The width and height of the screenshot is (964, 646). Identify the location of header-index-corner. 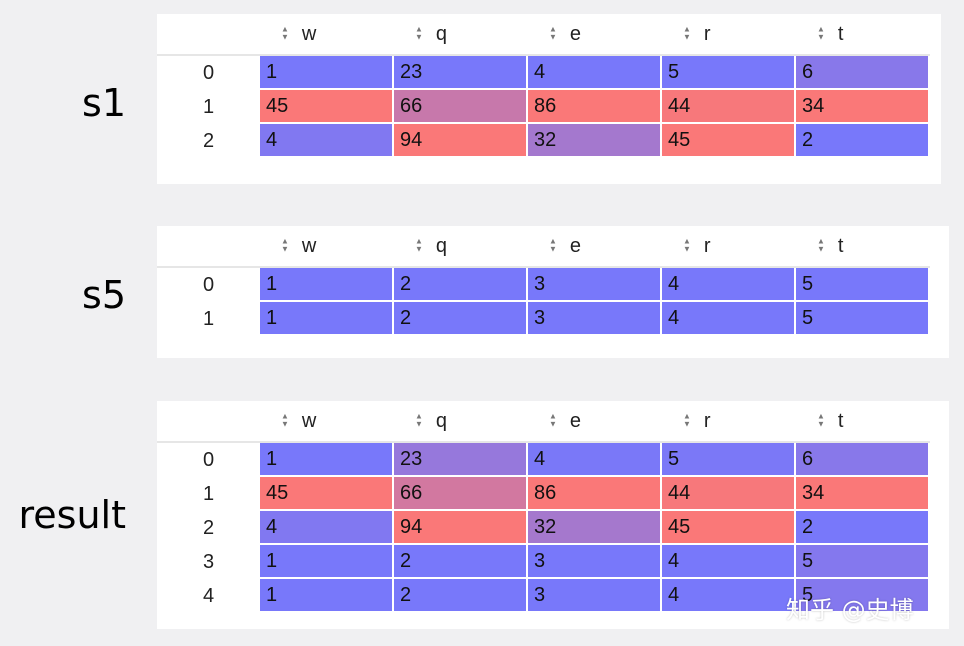
(208, 247).